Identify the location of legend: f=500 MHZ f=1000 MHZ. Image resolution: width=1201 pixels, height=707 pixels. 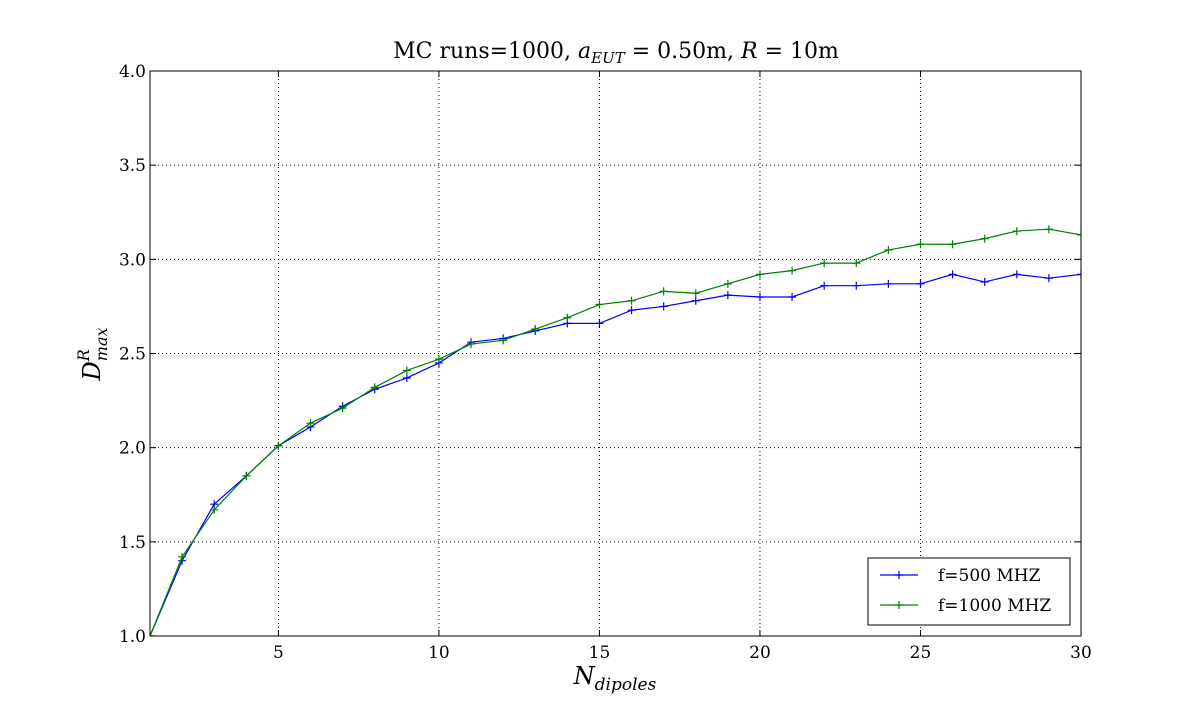
(969, 591).